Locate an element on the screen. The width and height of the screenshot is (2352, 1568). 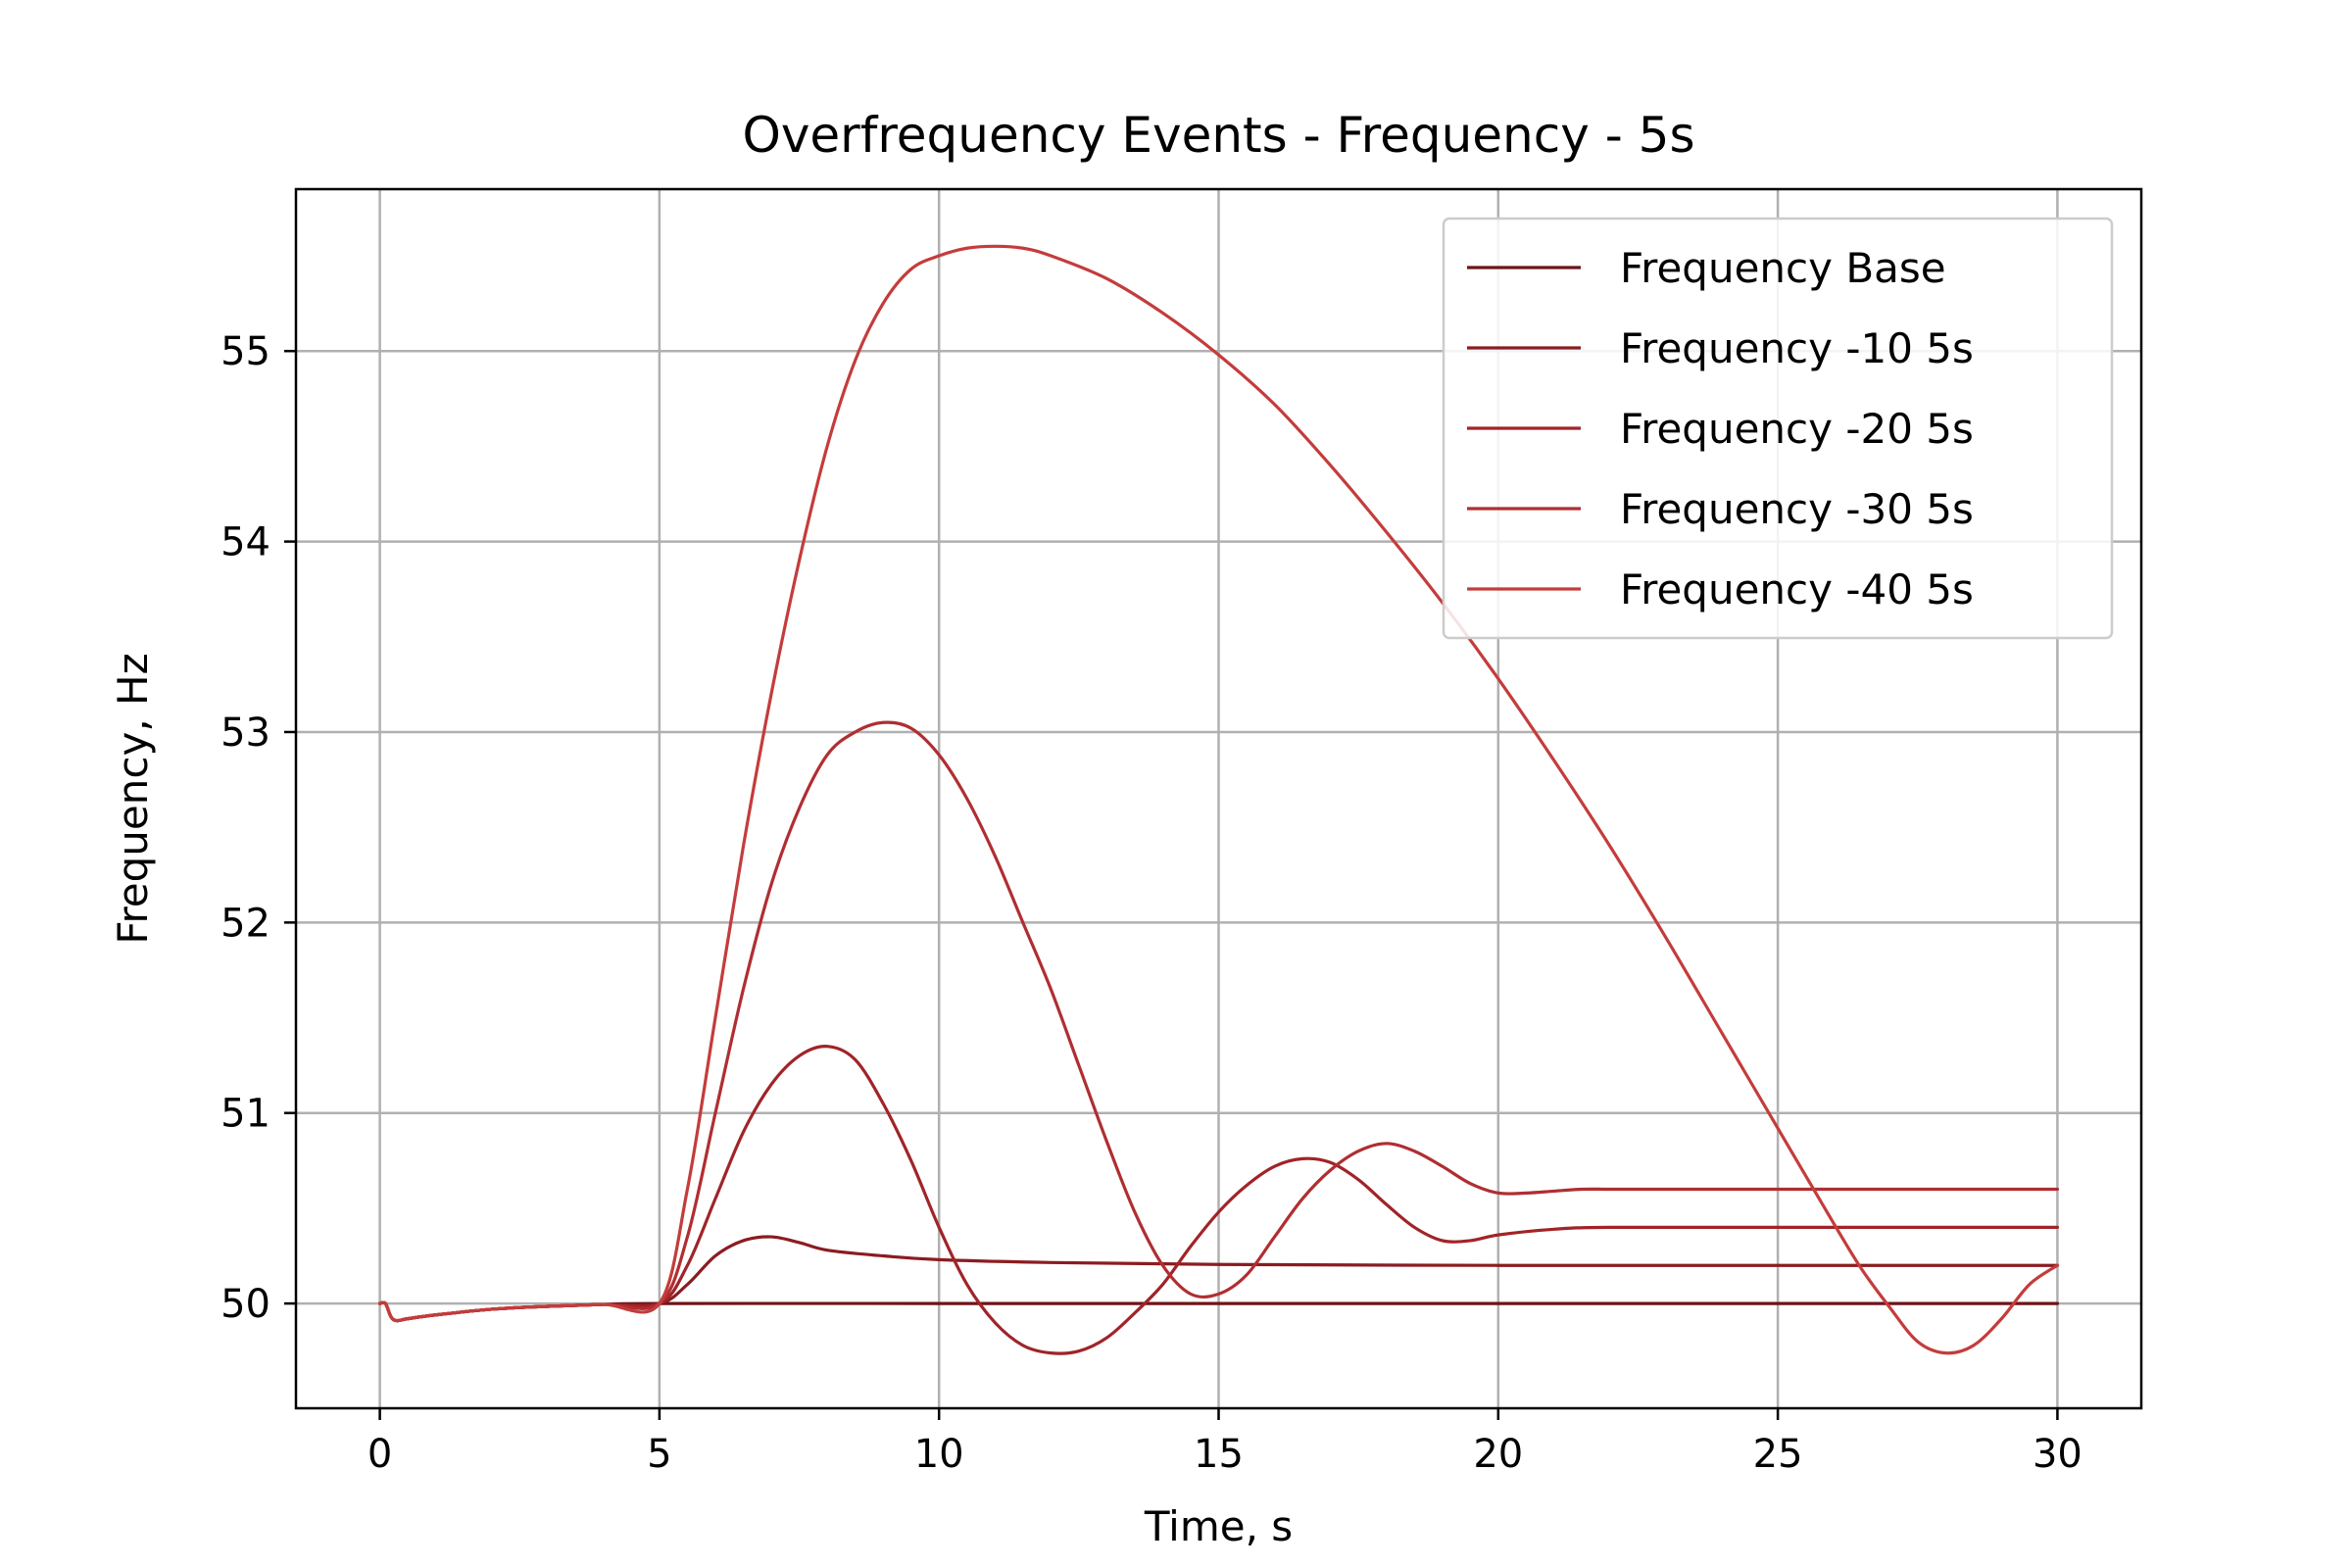
y-tick-label: 50 is located at coordinates (245, 1304).